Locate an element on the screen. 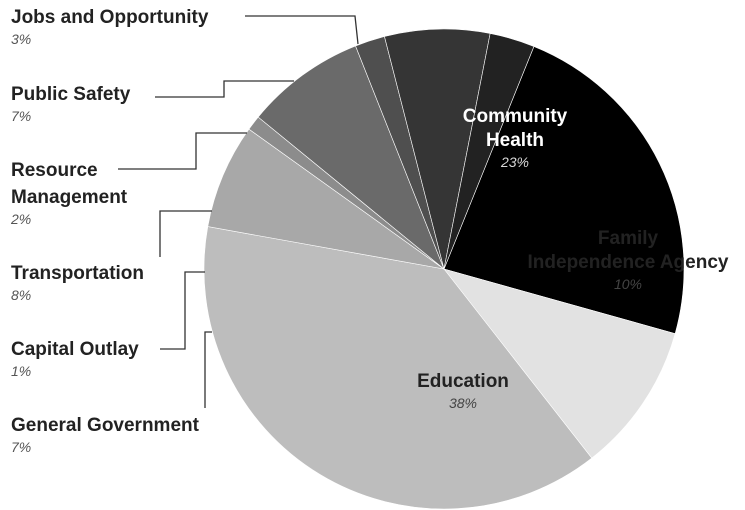 The width and height of the screenshot is (745, 510). label-transportation: Transportation is located at coordinates (77, 273).